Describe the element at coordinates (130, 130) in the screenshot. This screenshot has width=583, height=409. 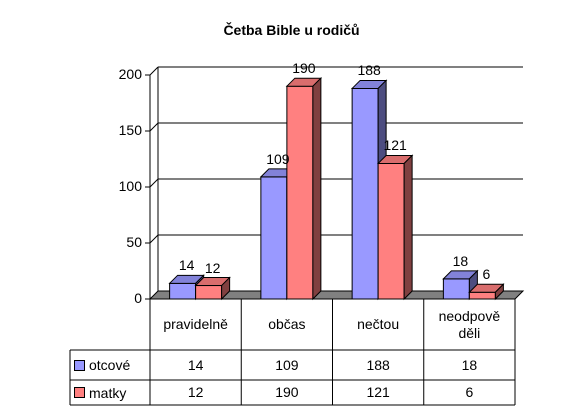
I see `y-tick-label: 150` at that location.